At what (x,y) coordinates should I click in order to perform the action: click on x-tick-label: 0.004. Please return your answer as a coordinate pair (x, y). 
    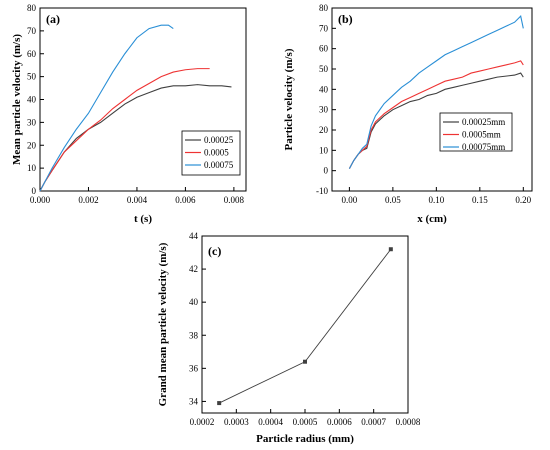
    Looking at the image, I should click on (137, 200).